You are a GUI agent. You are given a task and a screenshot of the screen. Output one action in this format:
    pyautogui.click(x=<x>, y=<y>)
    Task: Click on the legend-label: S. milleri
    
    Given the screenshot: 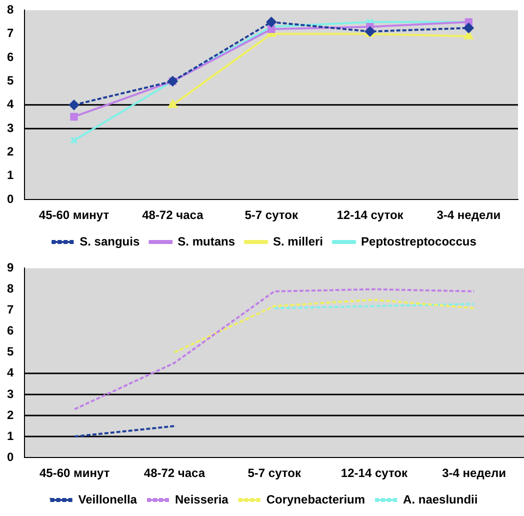 What is the action you would take?
    pyautogui.click(x=298, y=241)
    